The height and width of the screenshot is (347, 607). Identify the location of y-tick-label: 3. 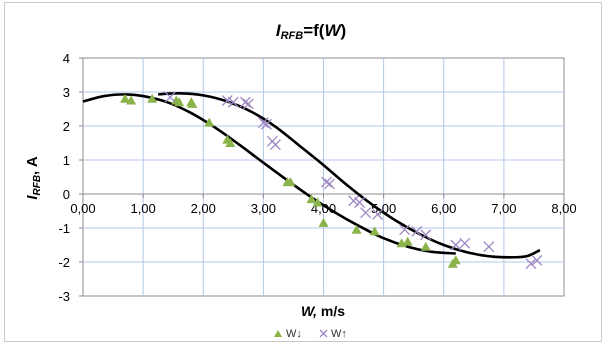
(66, 92).